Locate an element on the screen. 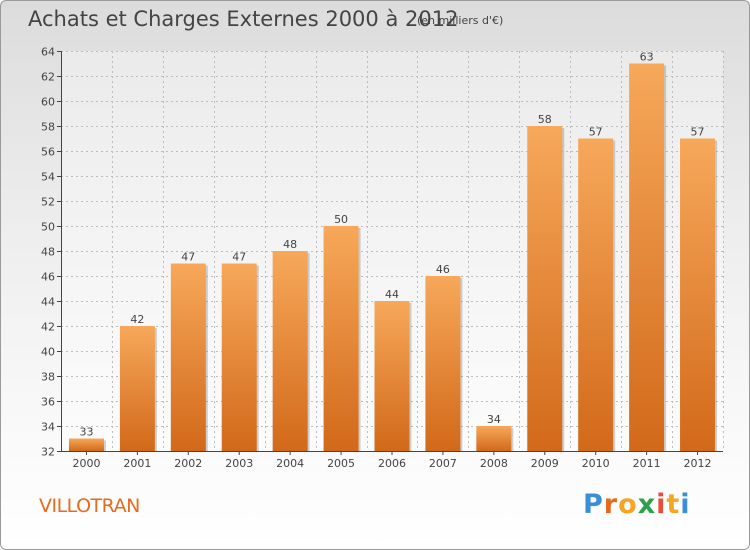 The height and width of the screenshot is (550, 750). y-tick-label: 36 is located at coordinates (48, 402).